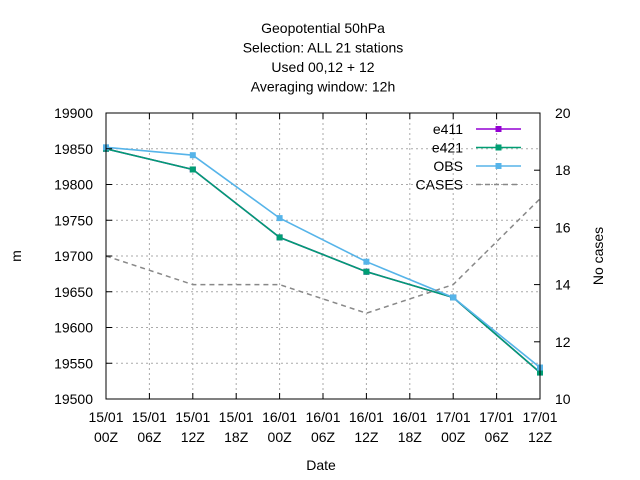  Describe the element at coordinates (73, 292) in the screenshot. I see `y-tick-label: 19650` at that location.